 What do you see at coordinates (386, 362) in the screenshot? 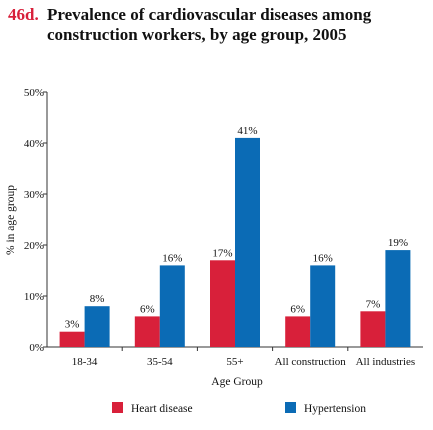
I see `x-tick-label: All industries` at bounding box center [386, 362].